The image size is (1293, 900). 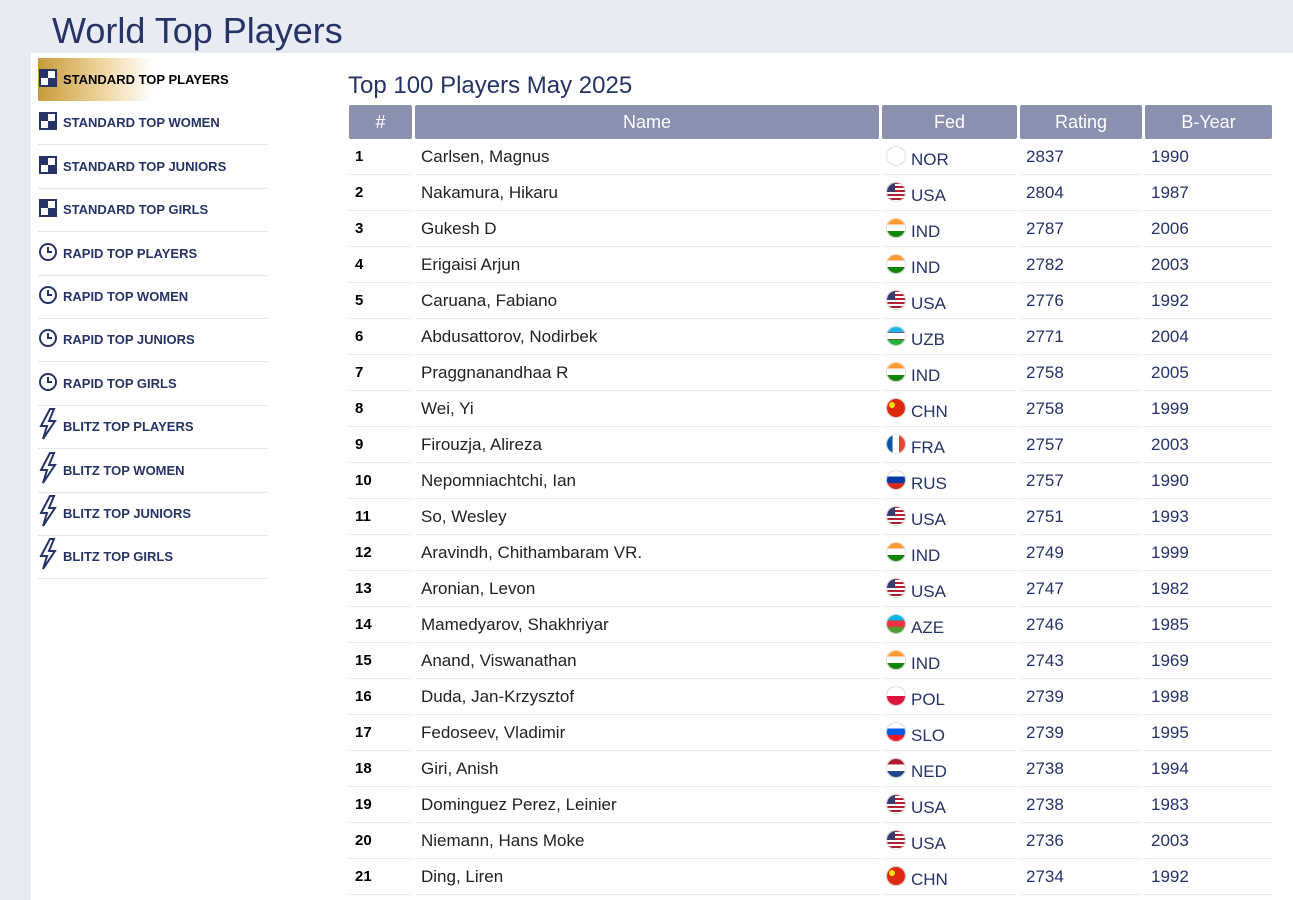 I want to click on sidebar-link: BLITZ TOP WOMEN, so click(x=152, y=471).